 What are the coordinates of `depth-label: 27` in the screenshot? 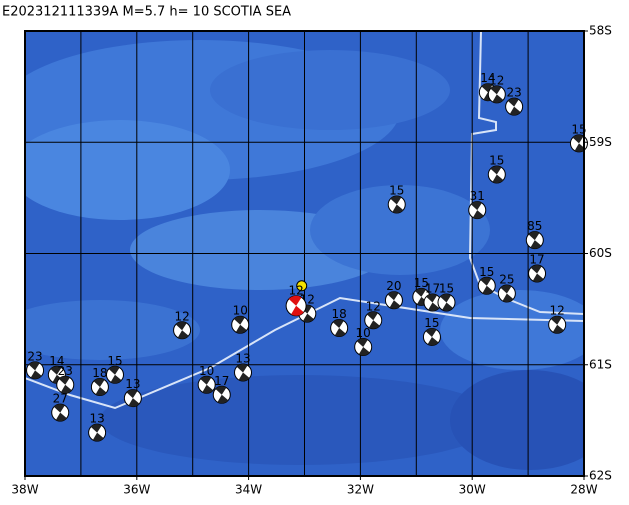 It's located at (60, 399).